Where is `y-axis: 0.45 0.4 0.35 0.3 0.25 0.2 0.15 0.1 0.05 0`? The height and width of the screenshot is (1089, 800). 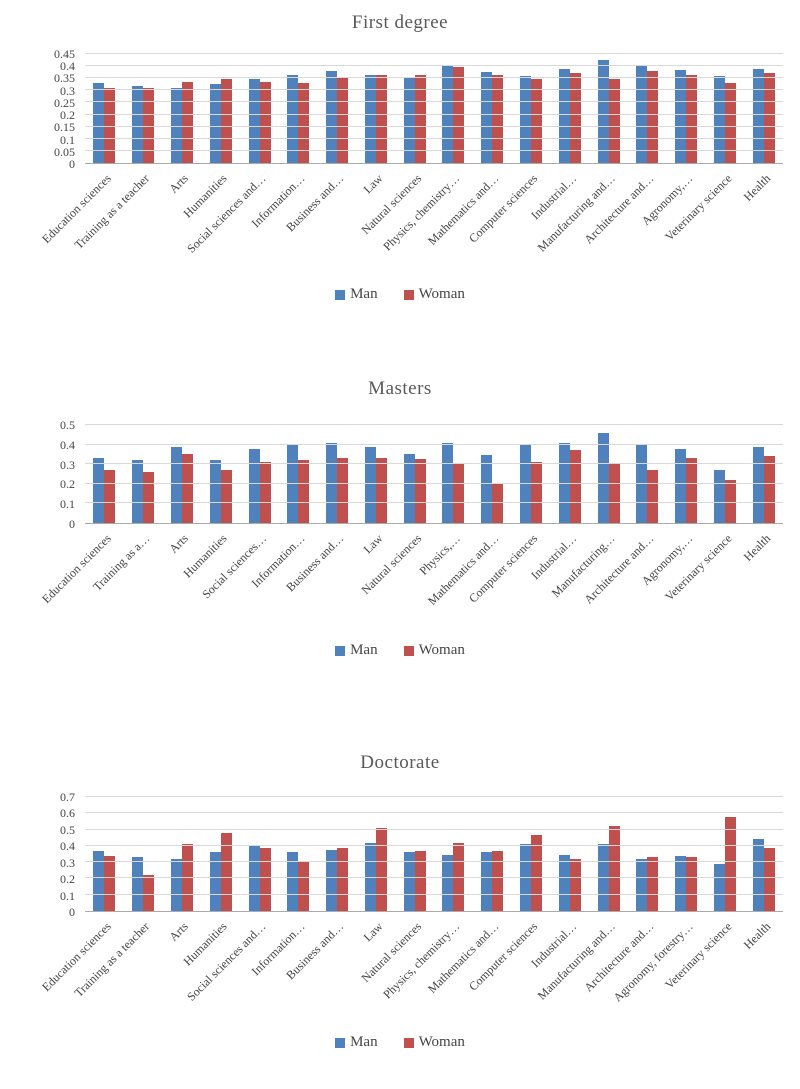
y-axis: 0.45 0.4 0.35 0.3 0.25 0.2 0.15 0.1 0.05 0 is located at coordinates (42, 109).